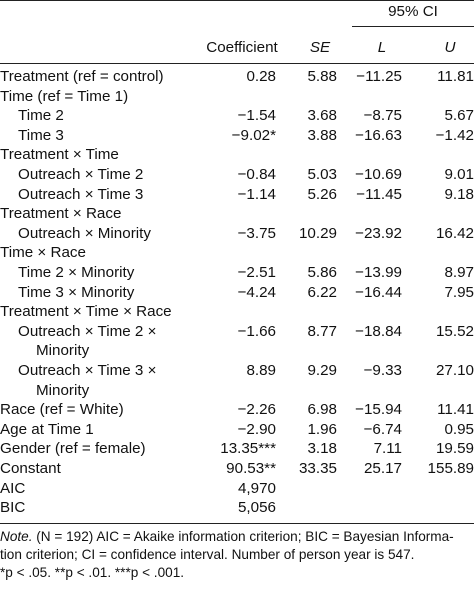 The height and width of the screenshot is (590, 474). What do you see at coordinates (237, 0) in the screenshot?
I see `table-top-rule` at bounding box center [237, 0].